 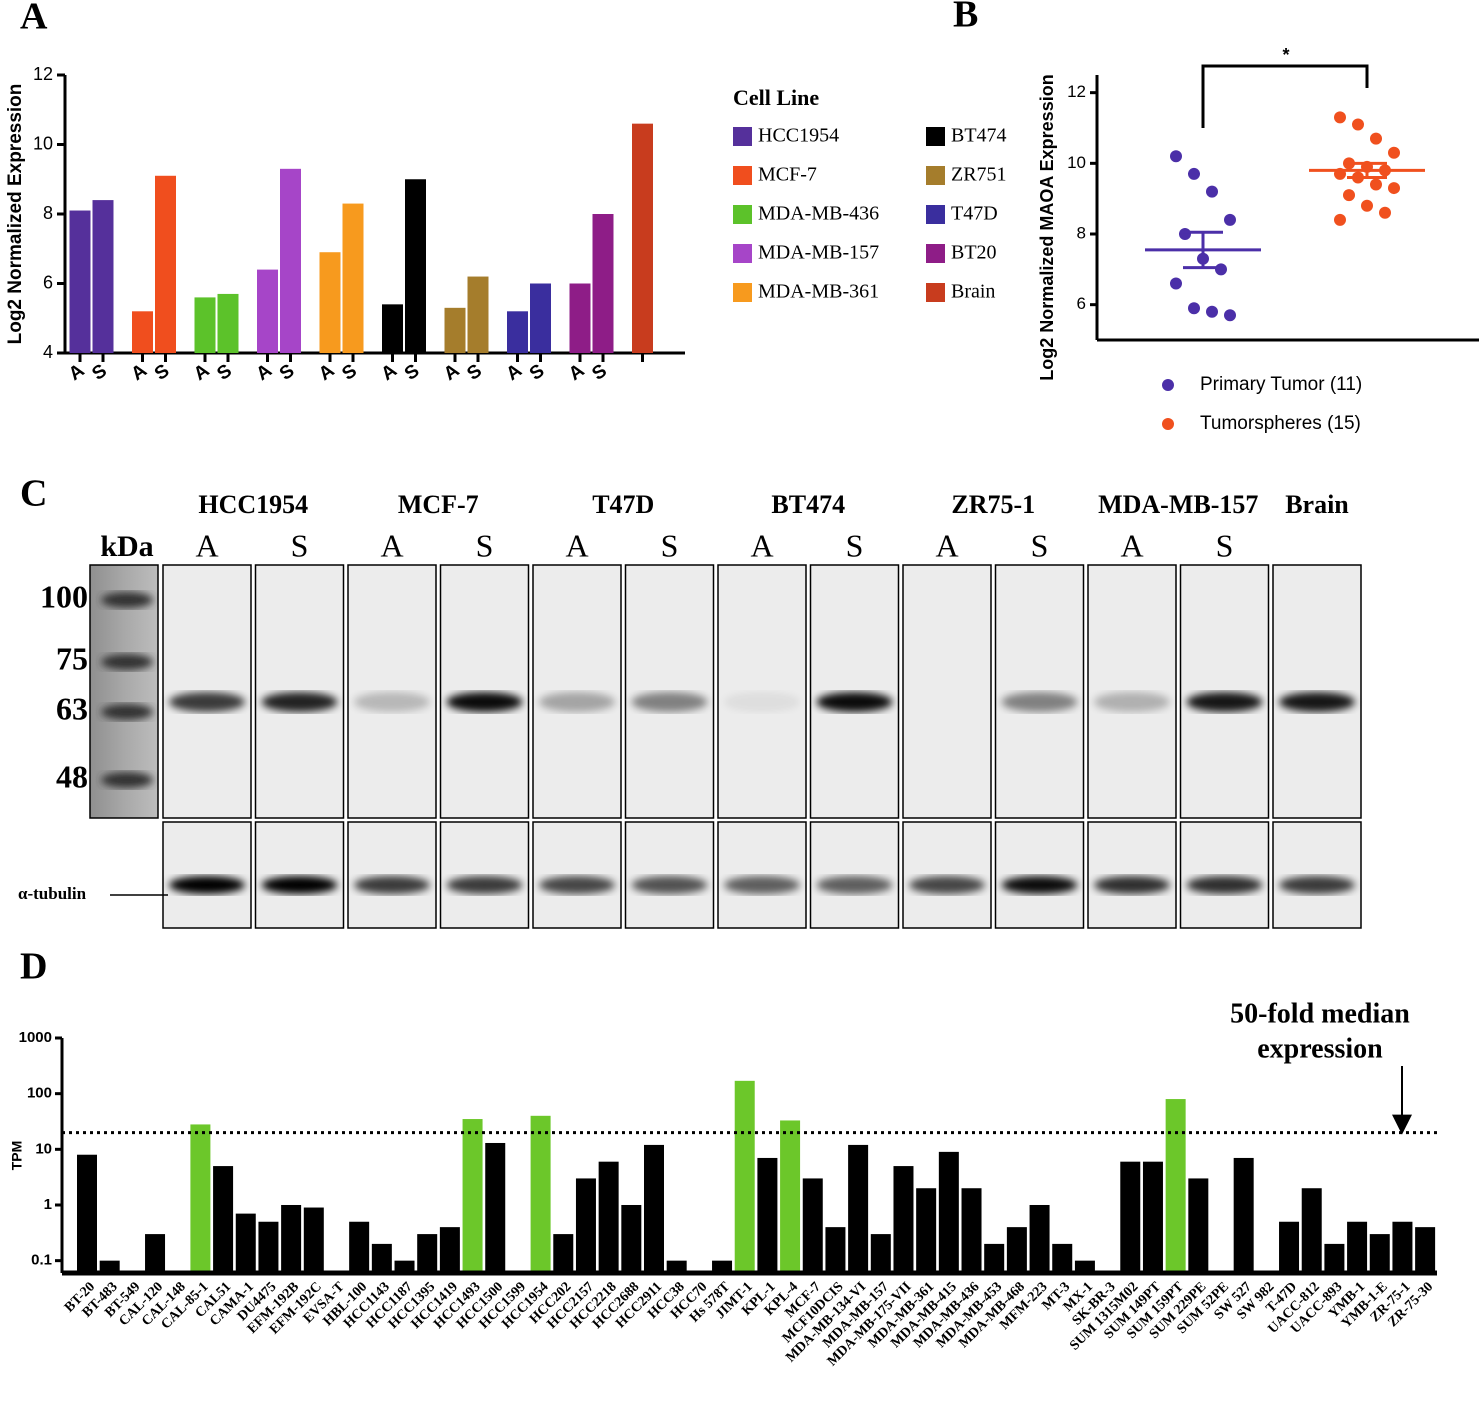 I want to click on y-tick-label: 10, so click(x=43, y=1148).